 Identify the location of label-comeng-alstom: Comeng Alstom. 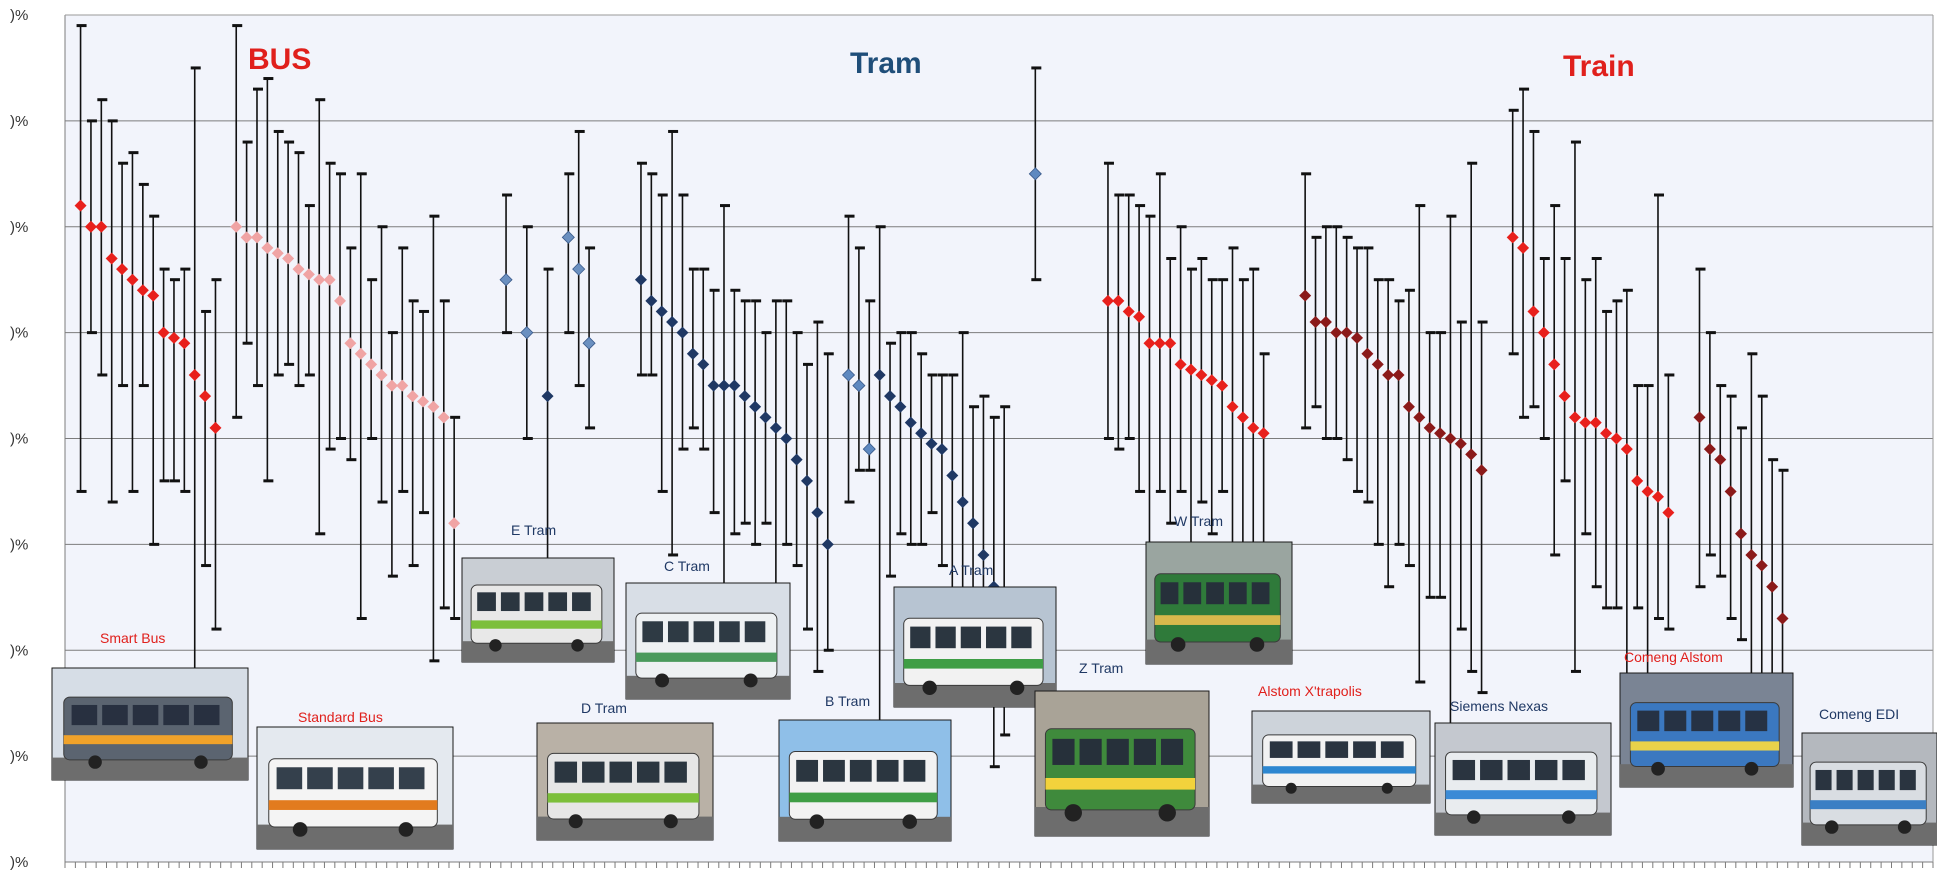
(1673, 657).